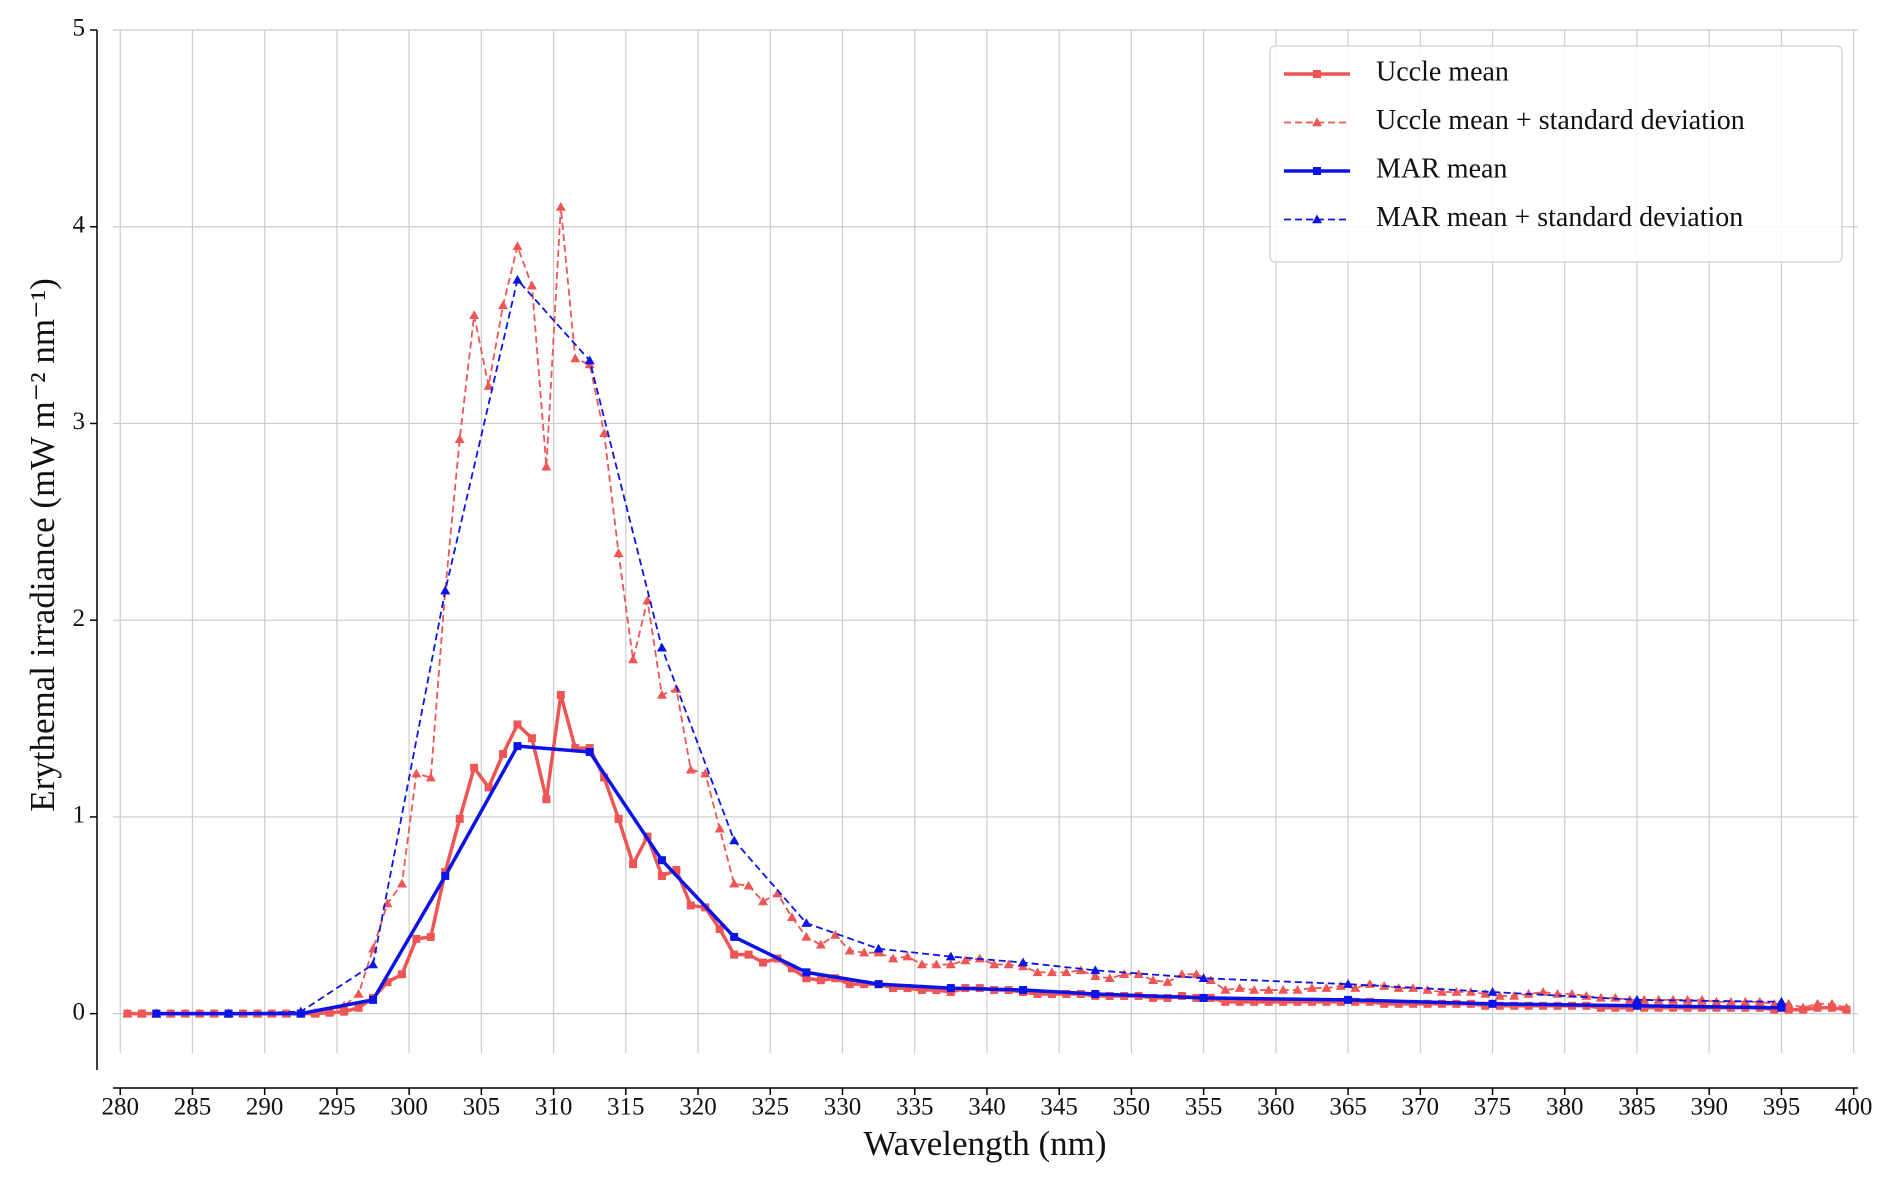 The image size is (1892, 1183). What do you see at coordinates (1493, 1107) in the screenshot?
I see `x-tick-label: 375` at bounding box center [1493, 1107].